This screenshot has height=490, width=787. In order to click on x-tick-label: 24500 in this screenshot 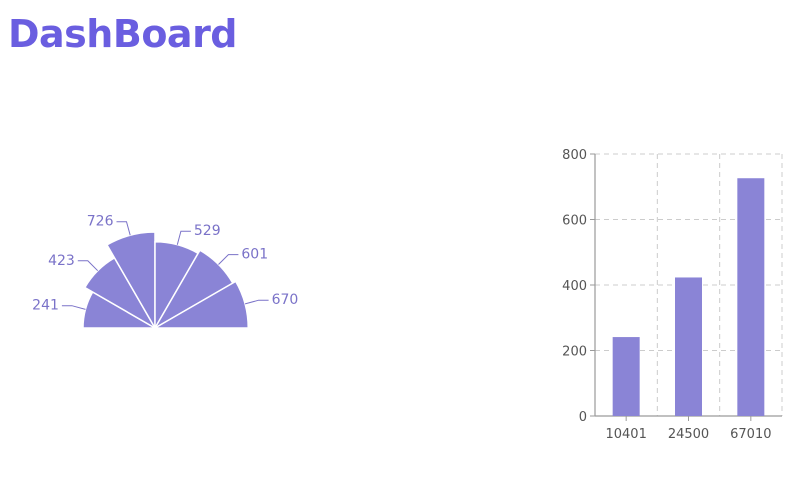, I will do `click(688, 434)`.